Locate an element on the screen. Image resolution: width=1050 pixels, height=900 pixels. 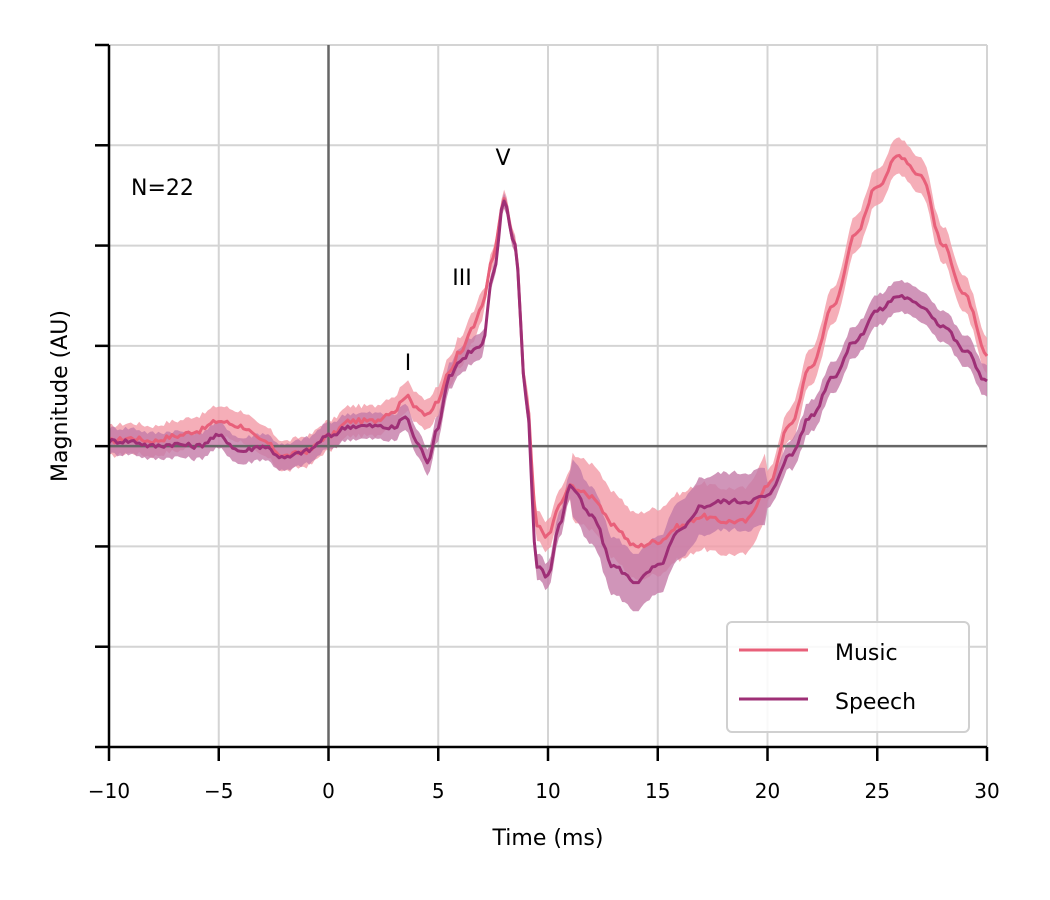
legend-label-music: Music is located at coordinates (866, 653).